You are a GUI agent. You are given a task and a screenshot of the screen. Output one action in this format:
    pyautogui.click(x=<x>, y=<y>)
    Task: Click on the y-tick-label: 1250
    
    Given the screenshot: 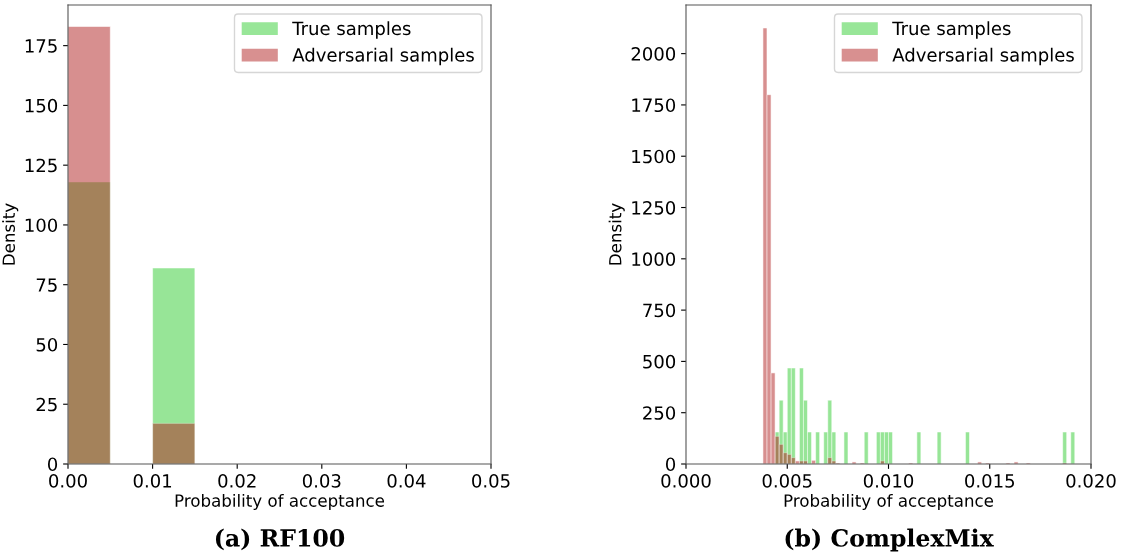 What is the action you would take?
    pyautogui.click(x=654, y=207)
    